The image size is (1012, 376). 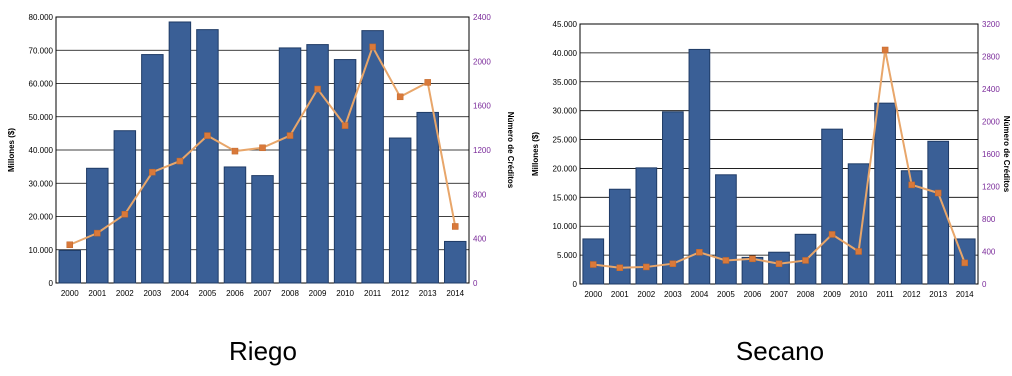 What do you see at coordinates (125, 293) in the screenshot?
I see `x-tick-label: 2002` at bounding box center [125, 293].